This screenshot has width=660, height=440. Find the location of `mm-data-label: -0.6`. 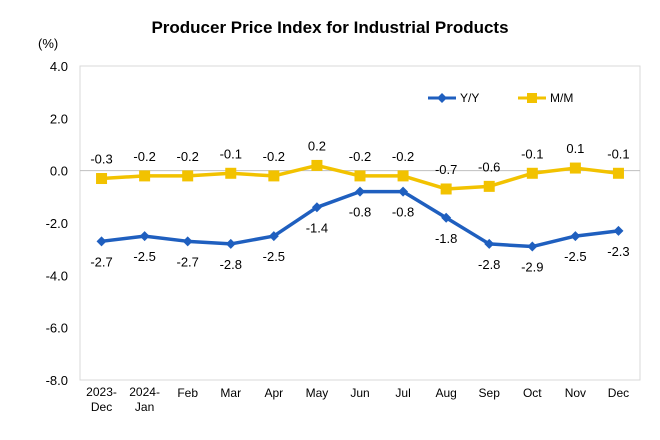

mm-data-label: -0.6 is located at coordinates (489, 166).